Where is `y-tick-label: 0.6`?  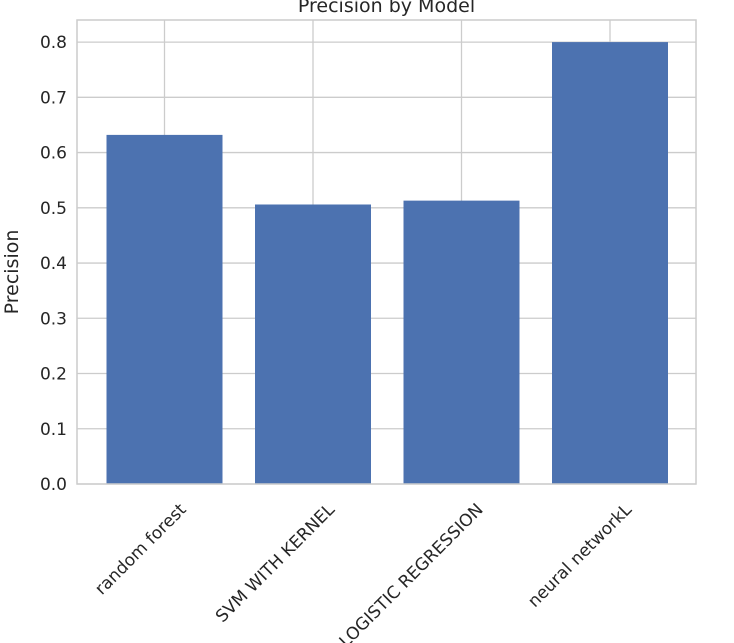 y-tick-label: 0.6 is located at coordinates (53, 154).